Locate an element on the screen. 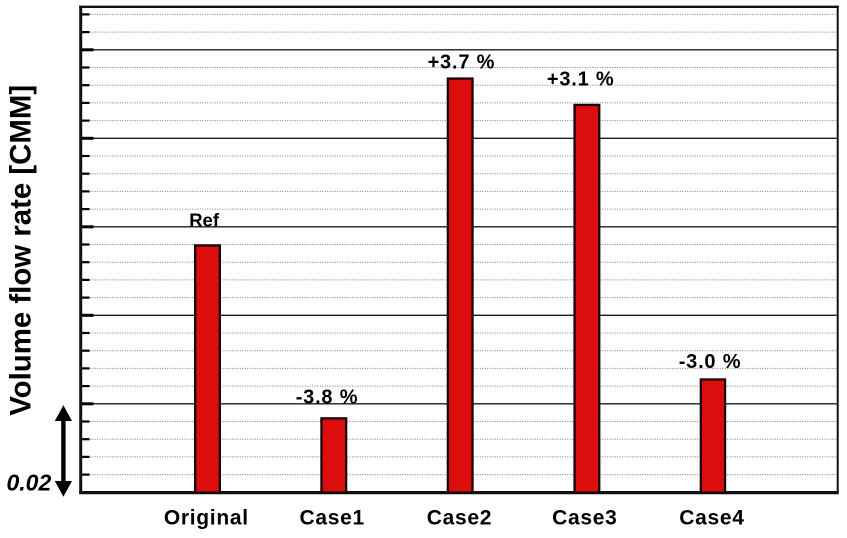  svg-text: Case2 is located at coordinates (459, 517).